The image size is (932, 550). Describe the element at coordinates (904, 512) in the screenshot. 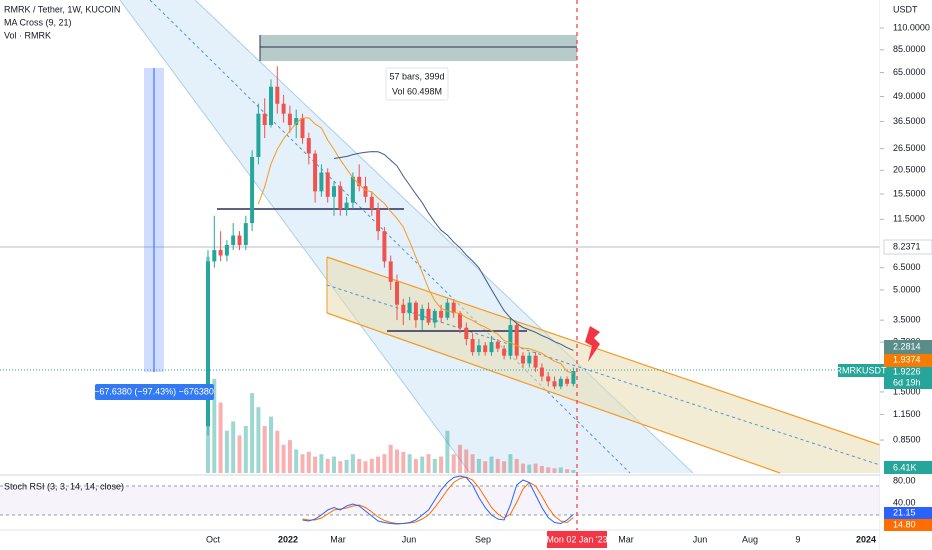

I see `k-tag-text: 21.15` at that location.